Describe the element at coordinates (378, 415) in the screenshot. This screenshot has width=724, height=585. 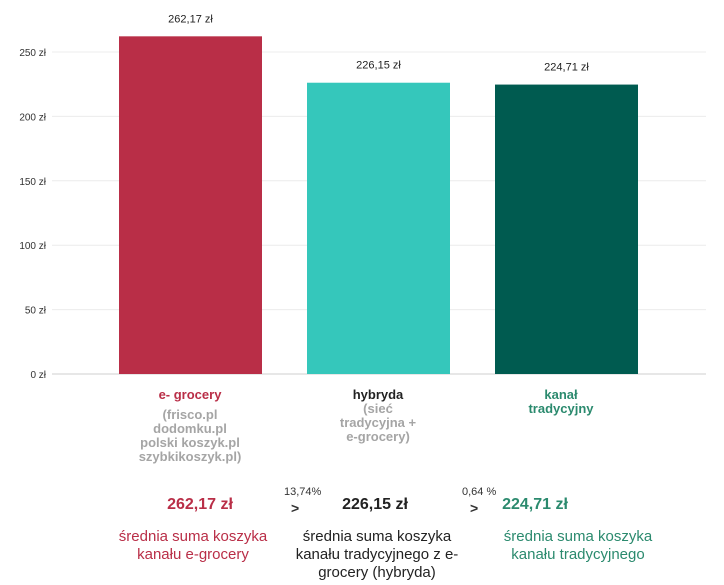
I see `category-label-hybryda: hybryda (sieć tradycyjna + e-grocery)` at that location.